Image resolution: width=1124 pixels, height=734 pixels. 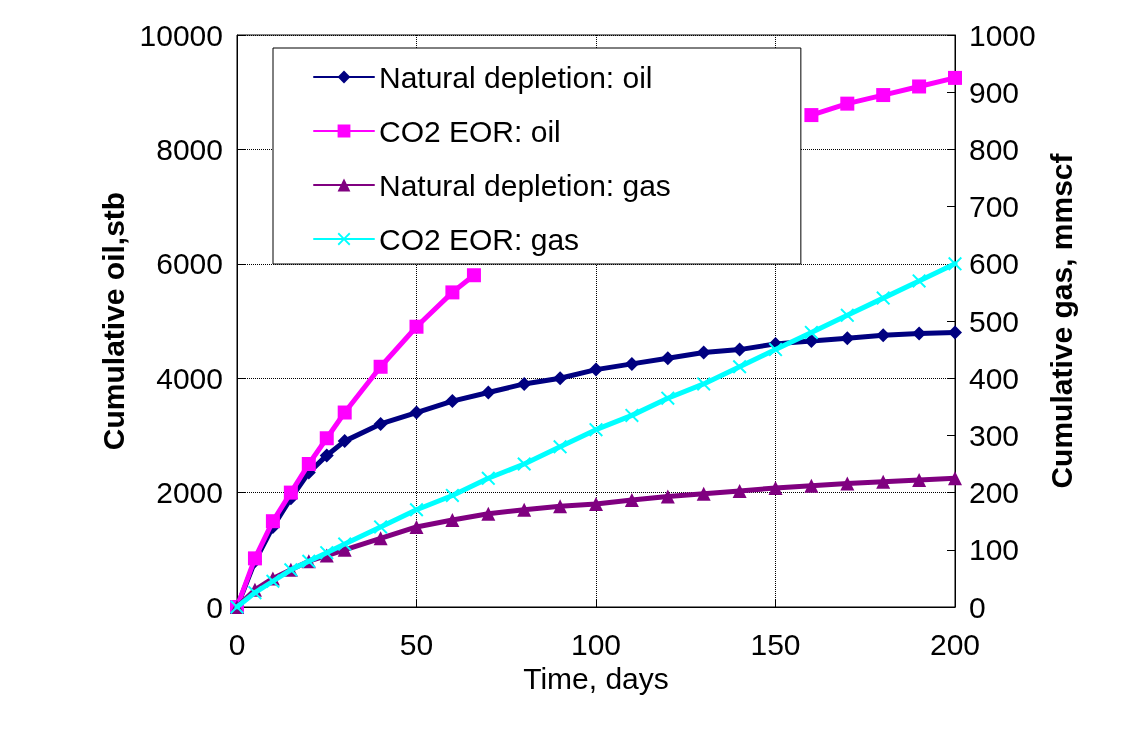 I want to click on x-tick-label: 50, so click(x=416, y=644).